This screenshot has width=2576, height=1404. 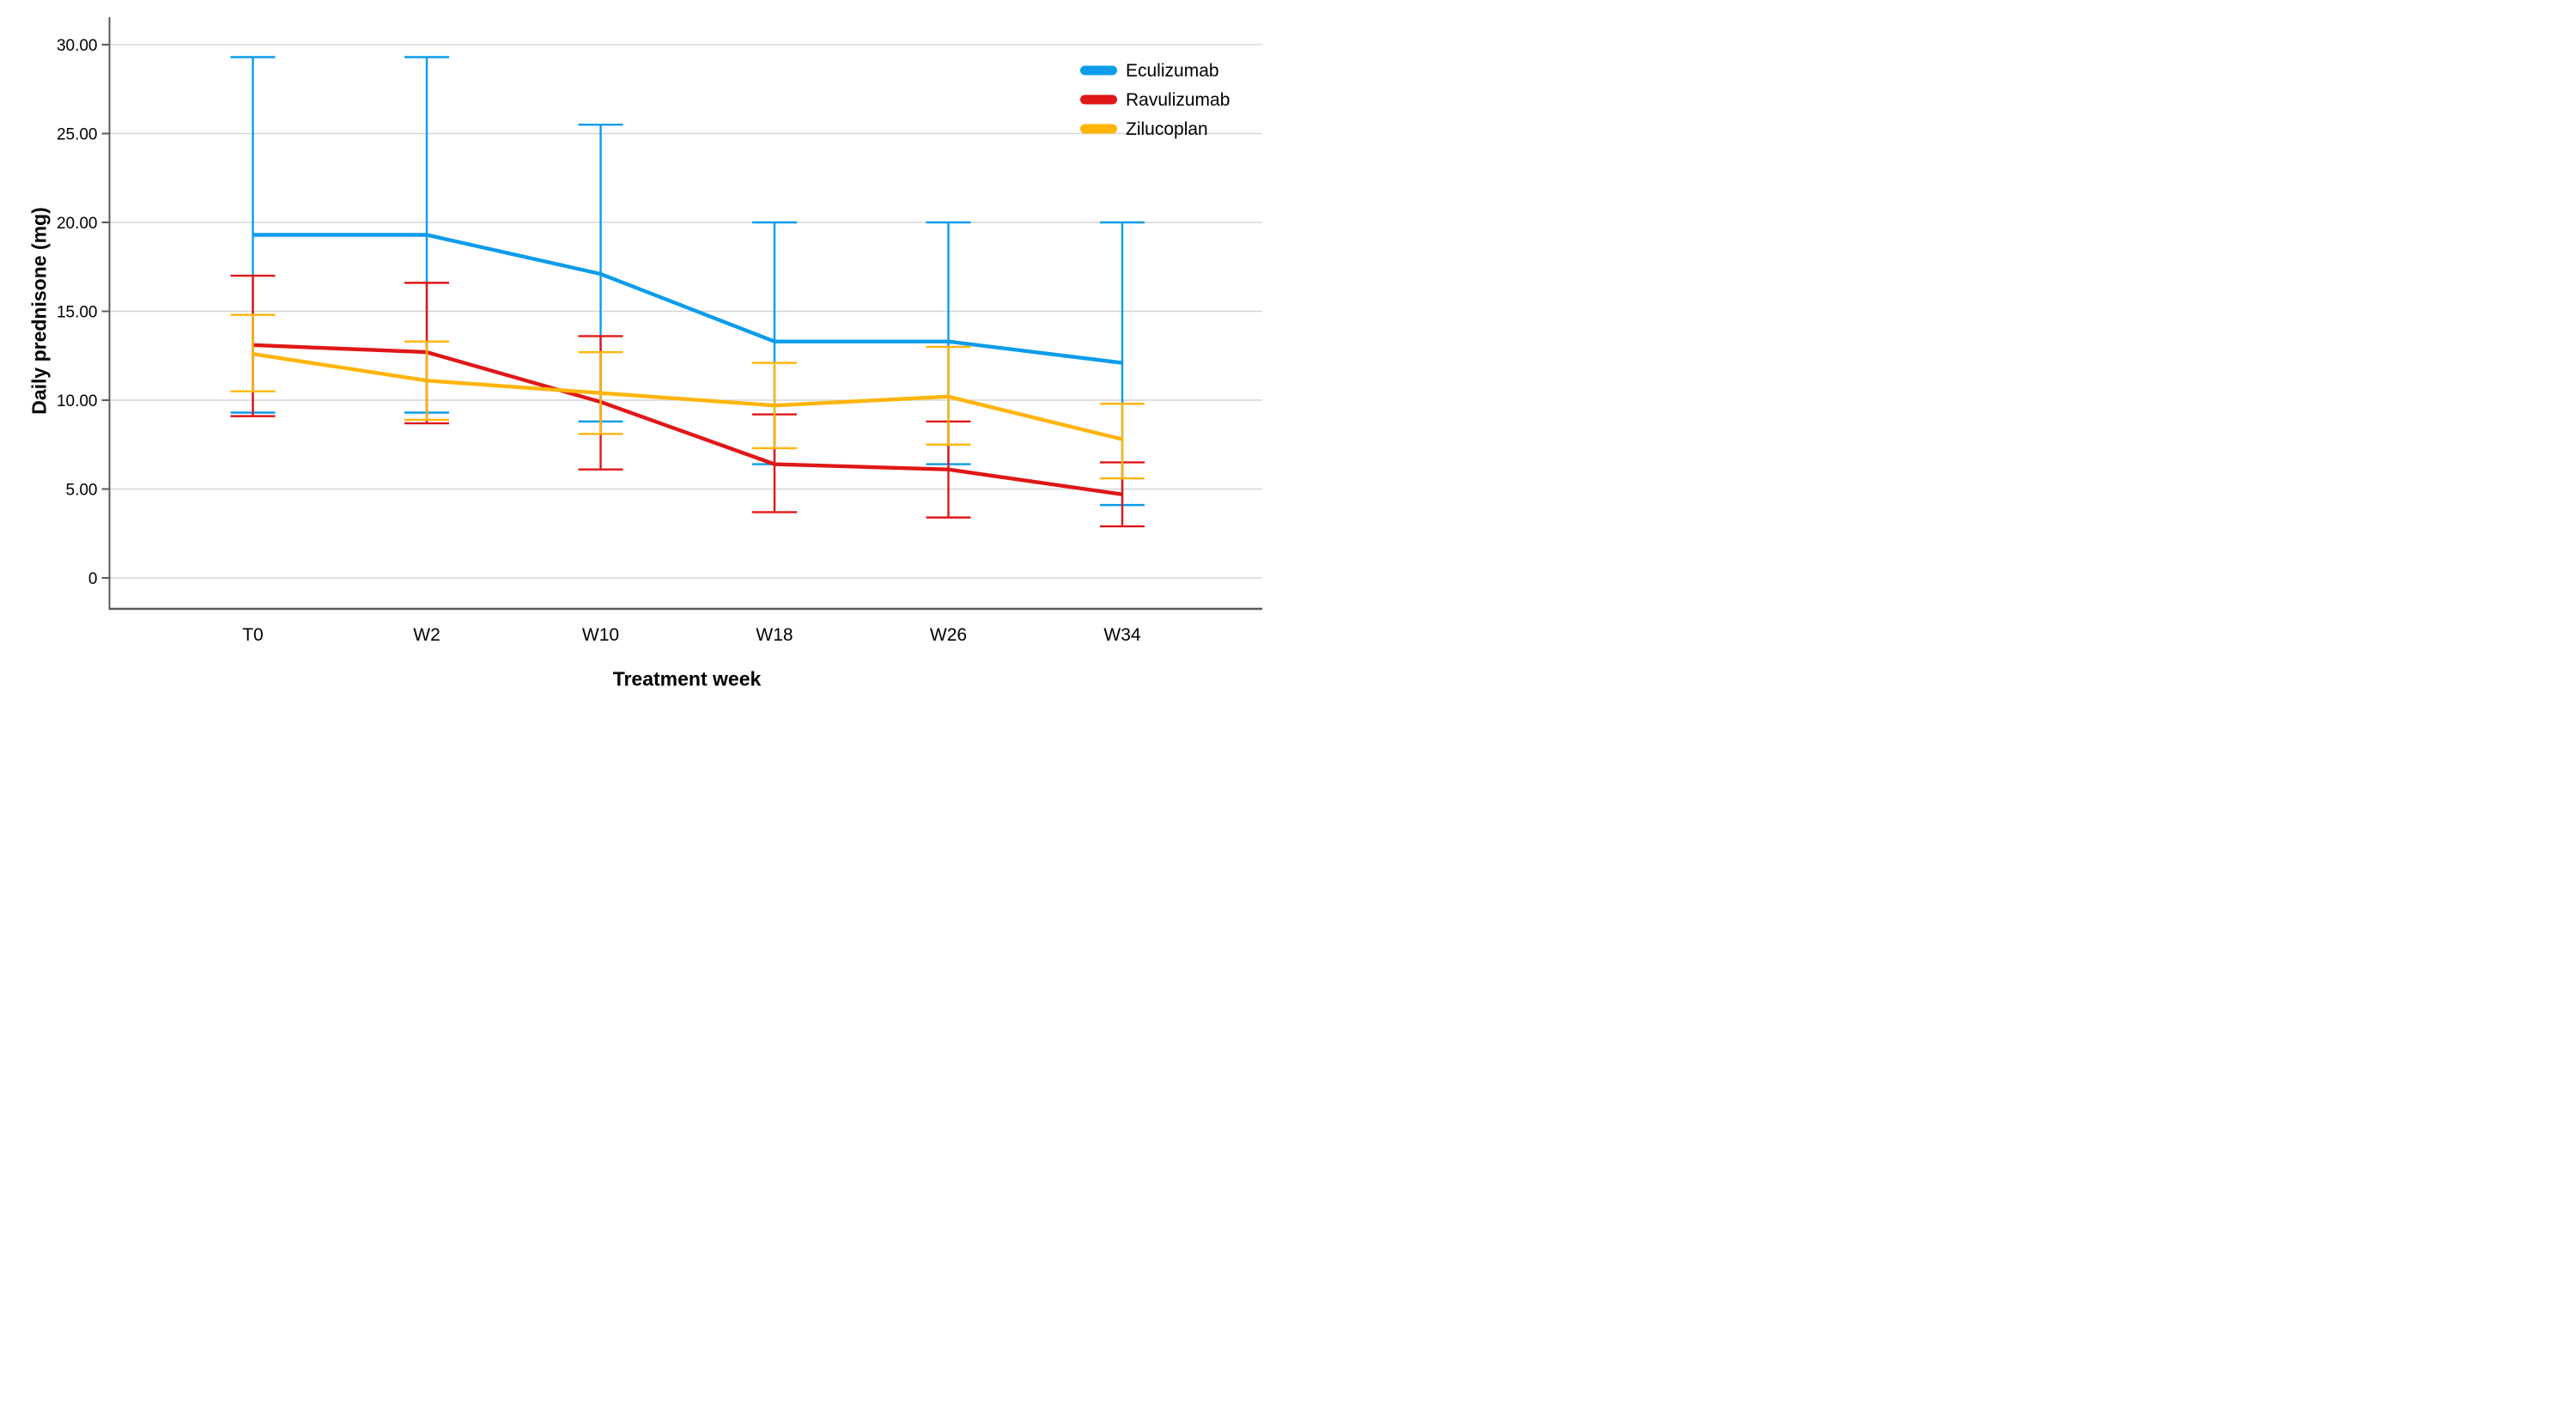 What do you see at coordinates (687, 679) in the screenshot?
I see `x-axis-title: Treatment week` at bounding box center [687, 679].